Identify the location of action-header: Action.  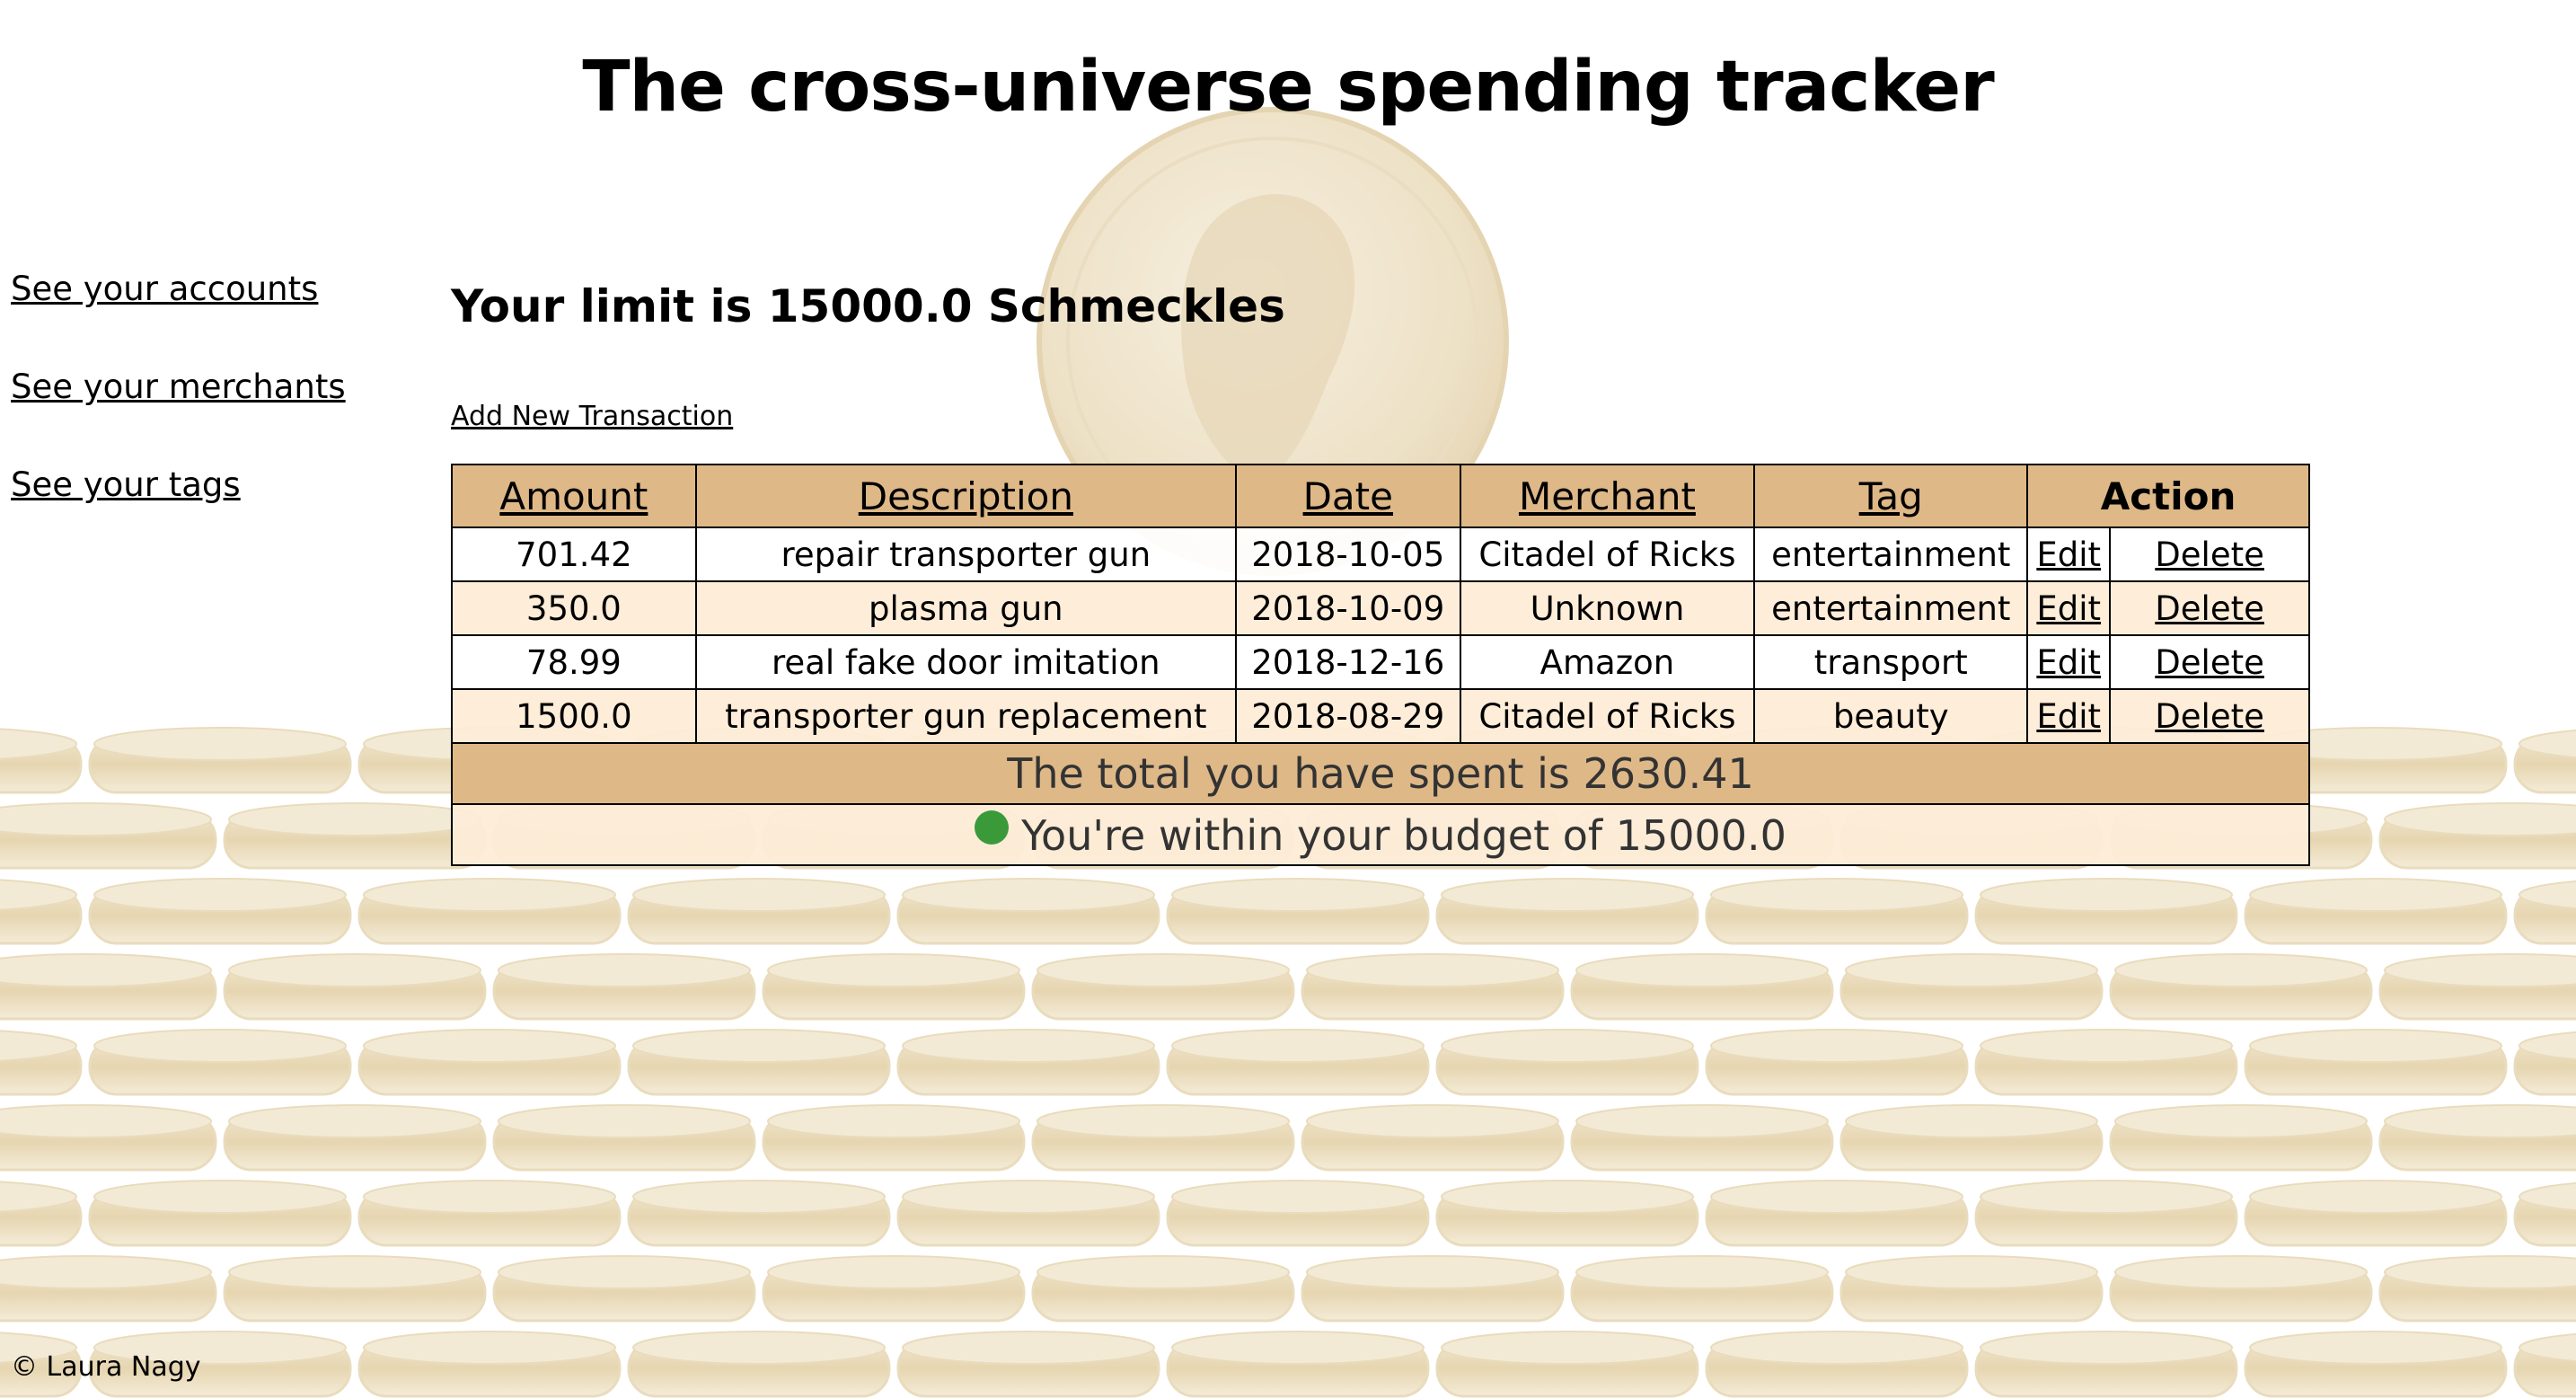
(2168, 496).